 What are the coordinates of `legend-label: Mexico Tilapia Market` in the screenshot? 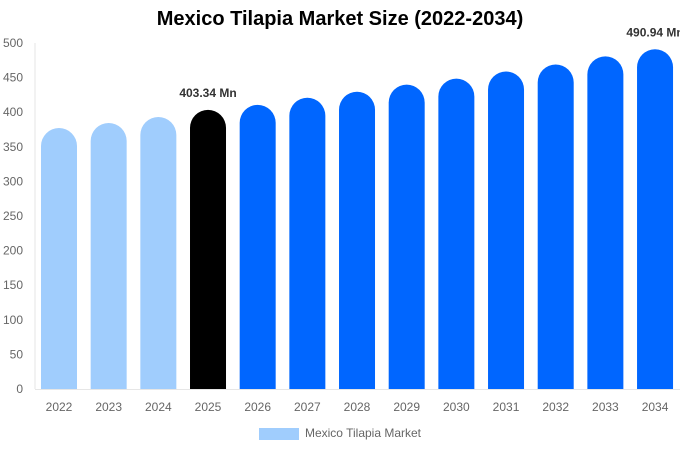 It's located at (363, 433).